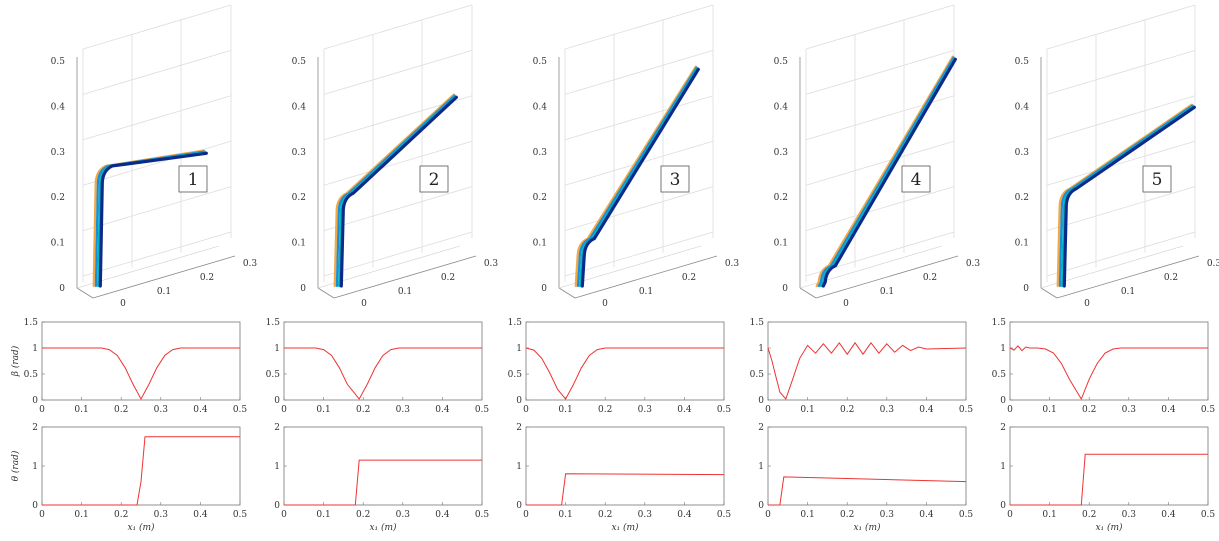  What do you see at coordinates (35, 506) in the screenshot?
I see `y-tick-label: 0` at bounding box center [35, 506].